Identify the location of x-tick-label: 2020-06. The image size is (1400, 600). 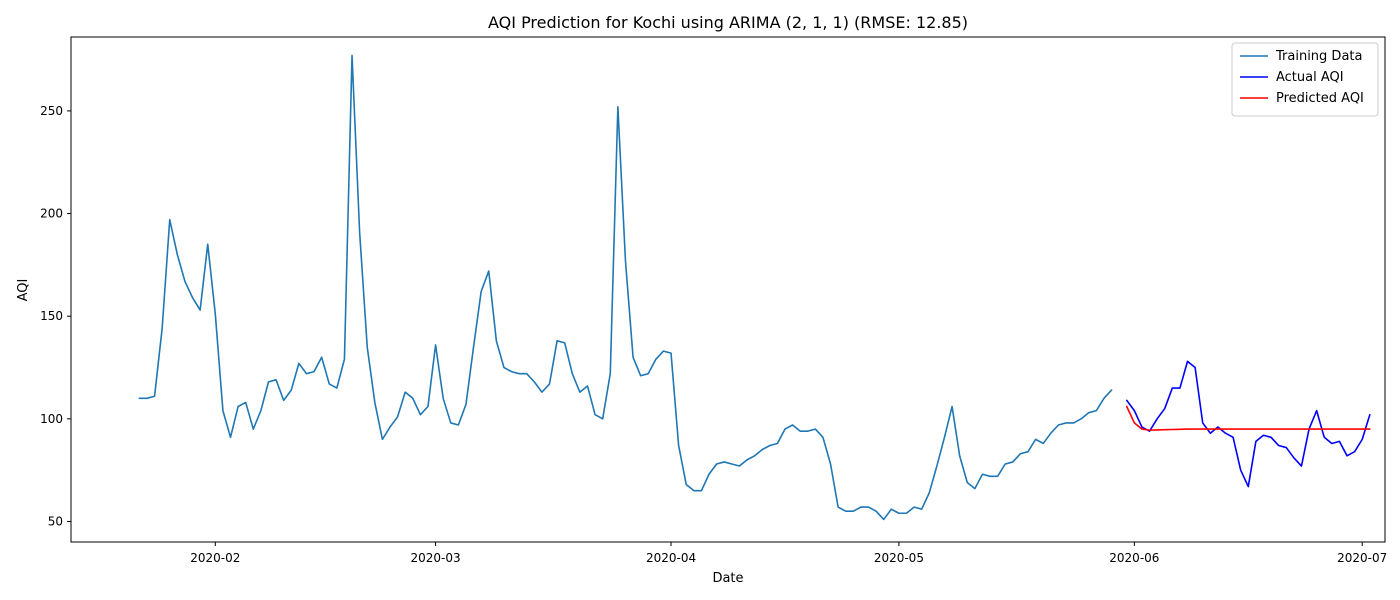
(1134, 558).